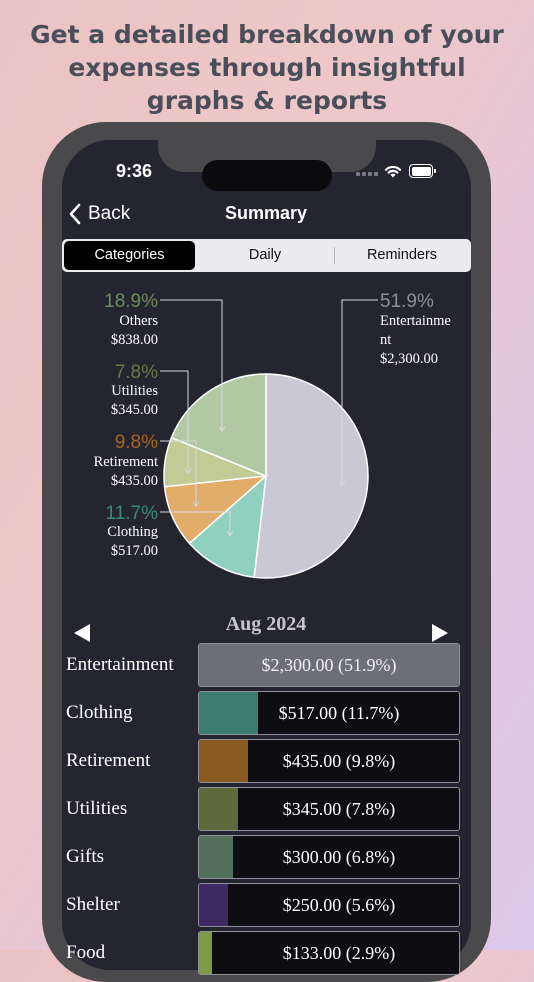  What do you see at coordinates (82, 633) in the screenshot?
I see `previous-month-button` at bounding box center [82, 633].